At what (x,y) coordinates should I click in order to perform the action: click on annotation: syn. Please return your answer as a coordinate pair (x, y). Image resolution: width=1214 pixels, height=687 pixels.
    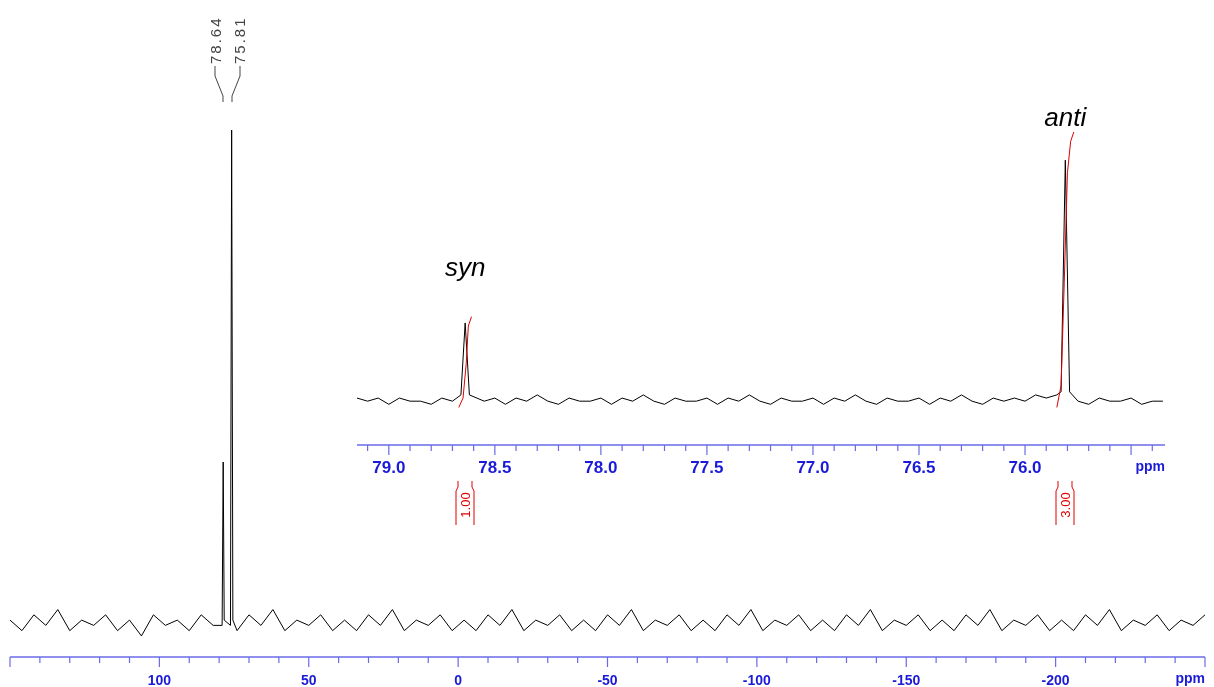
    Looking at the image, I should click on (465, 266).